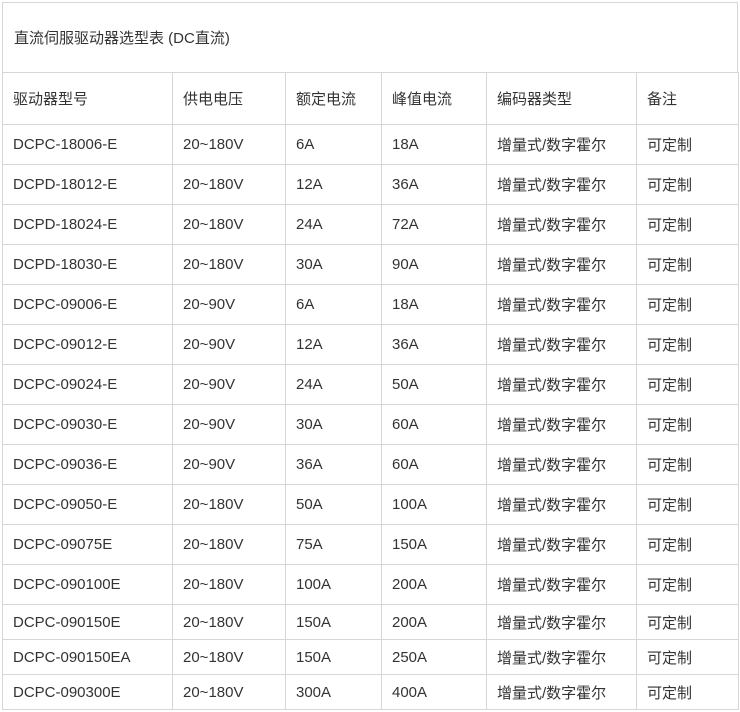 Image resolution: width=740 pixels, height=712 pixels. What do you see at coordinates (87, 584) in the screenshot?
I see `table-cell: DCPC-090100E` at bounding box center [87, 584].